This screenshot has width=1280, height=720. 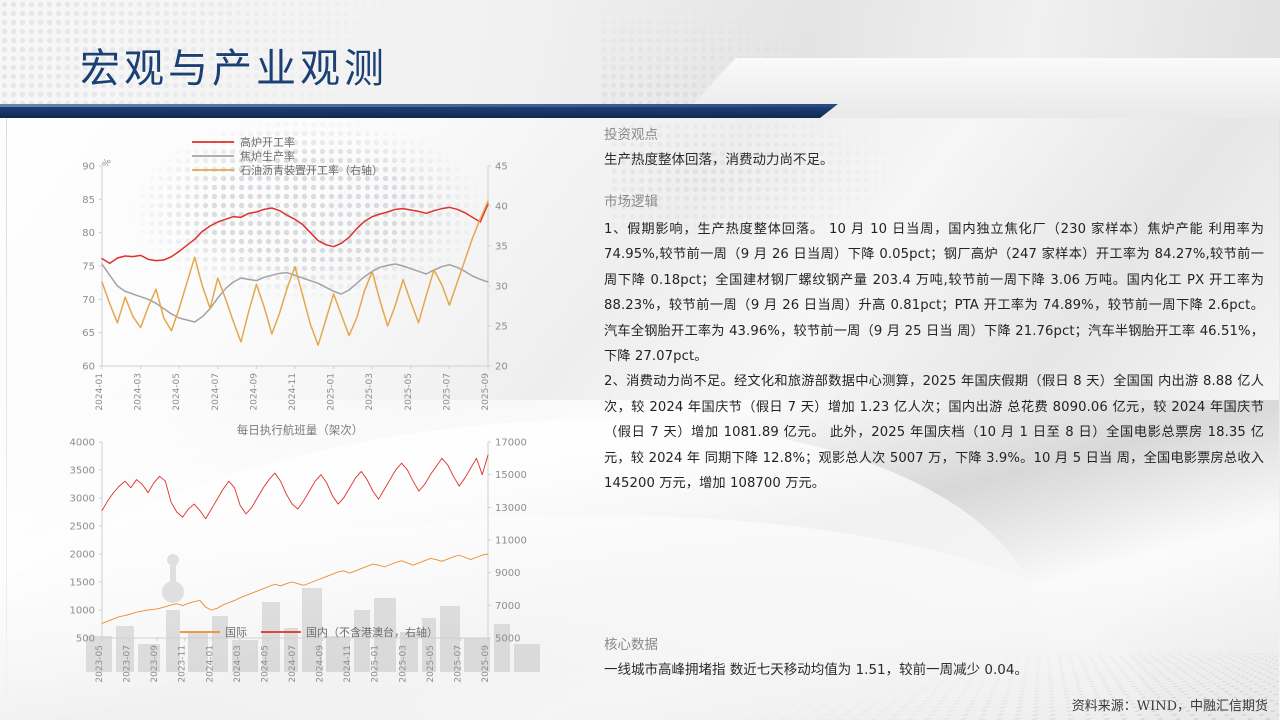 What do you see at coordinates (82, 583) in the screenshot?
I see `svg-text: 1500` at bounding box center [82, 583].